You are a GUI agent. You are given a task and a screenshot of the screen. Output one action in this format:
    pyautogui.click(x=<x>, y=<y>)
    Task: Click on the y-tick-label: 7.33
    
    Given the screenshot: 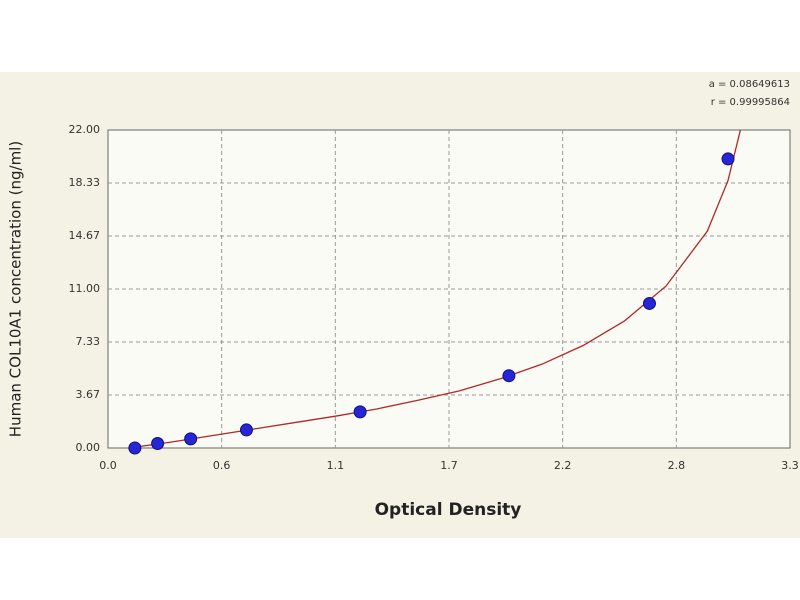 What is the action you would take?
    pyautogui.click(x=88, y=341)
    